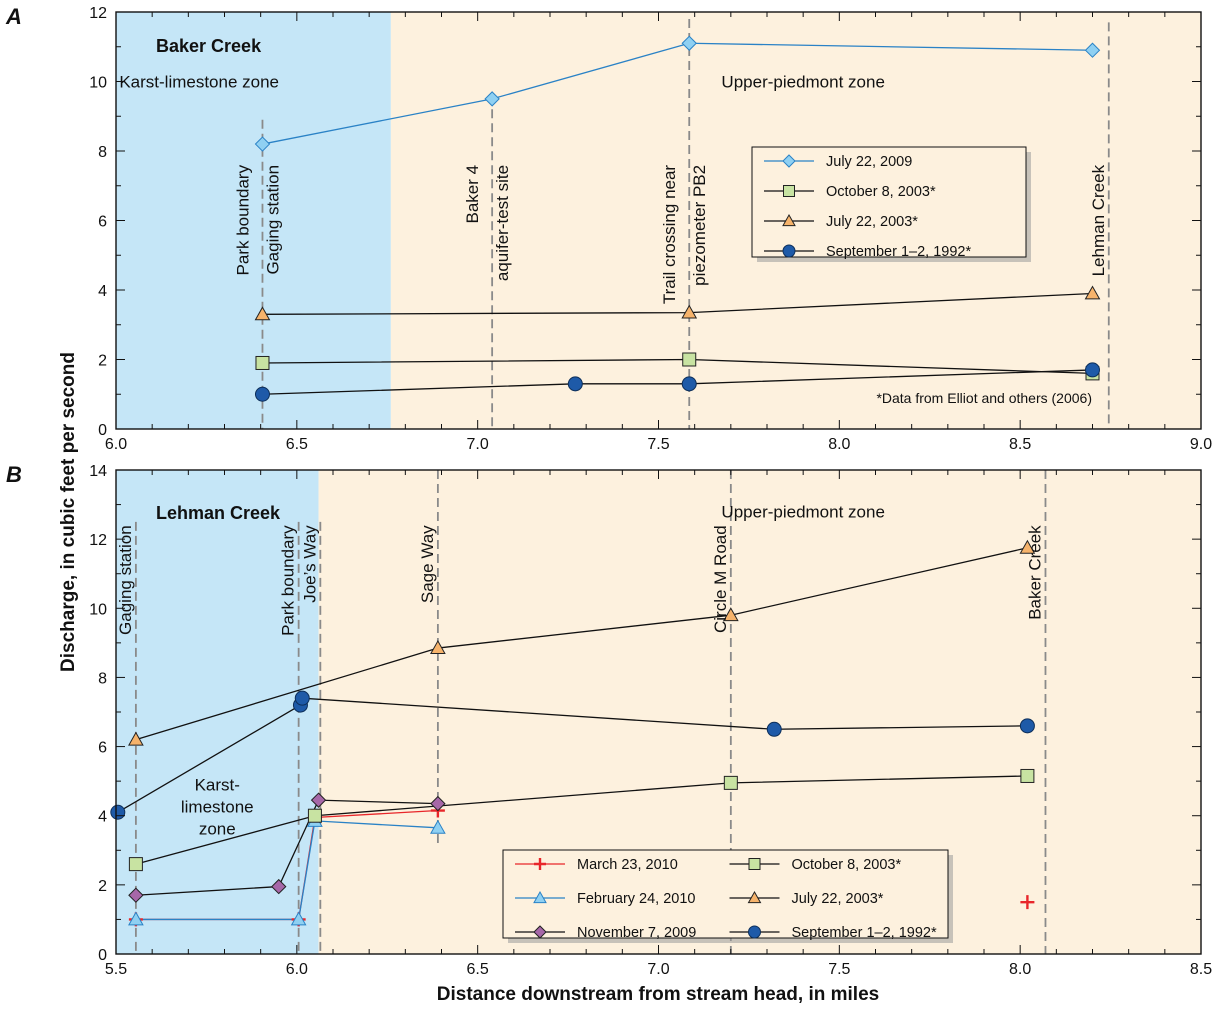 The height and width of the screenshot is (1012, 1223). I want to click on panel-b-legend-label: October 8, 2003*, so click(847, 865).